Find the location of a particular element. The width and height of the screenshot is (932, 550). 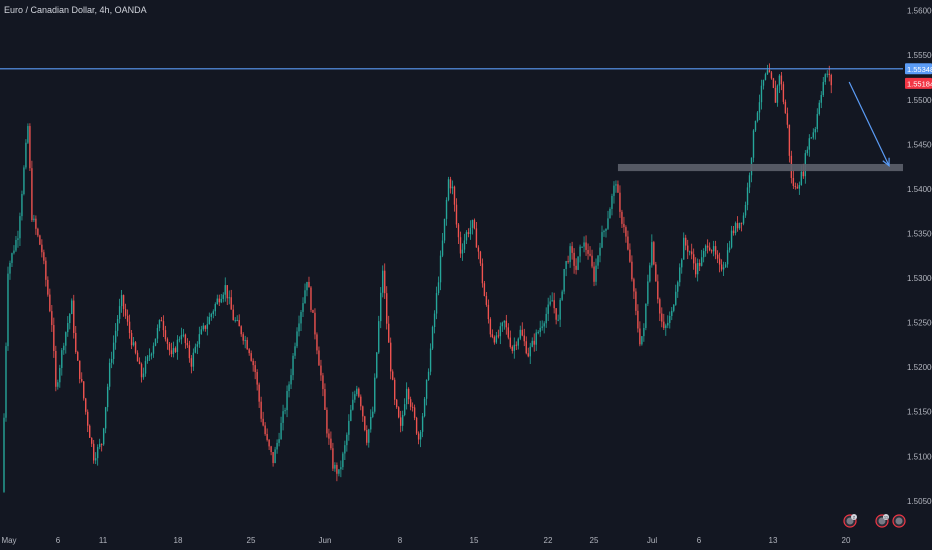

y-tick-label: 1.52500 is located at coordinates (919, 323).